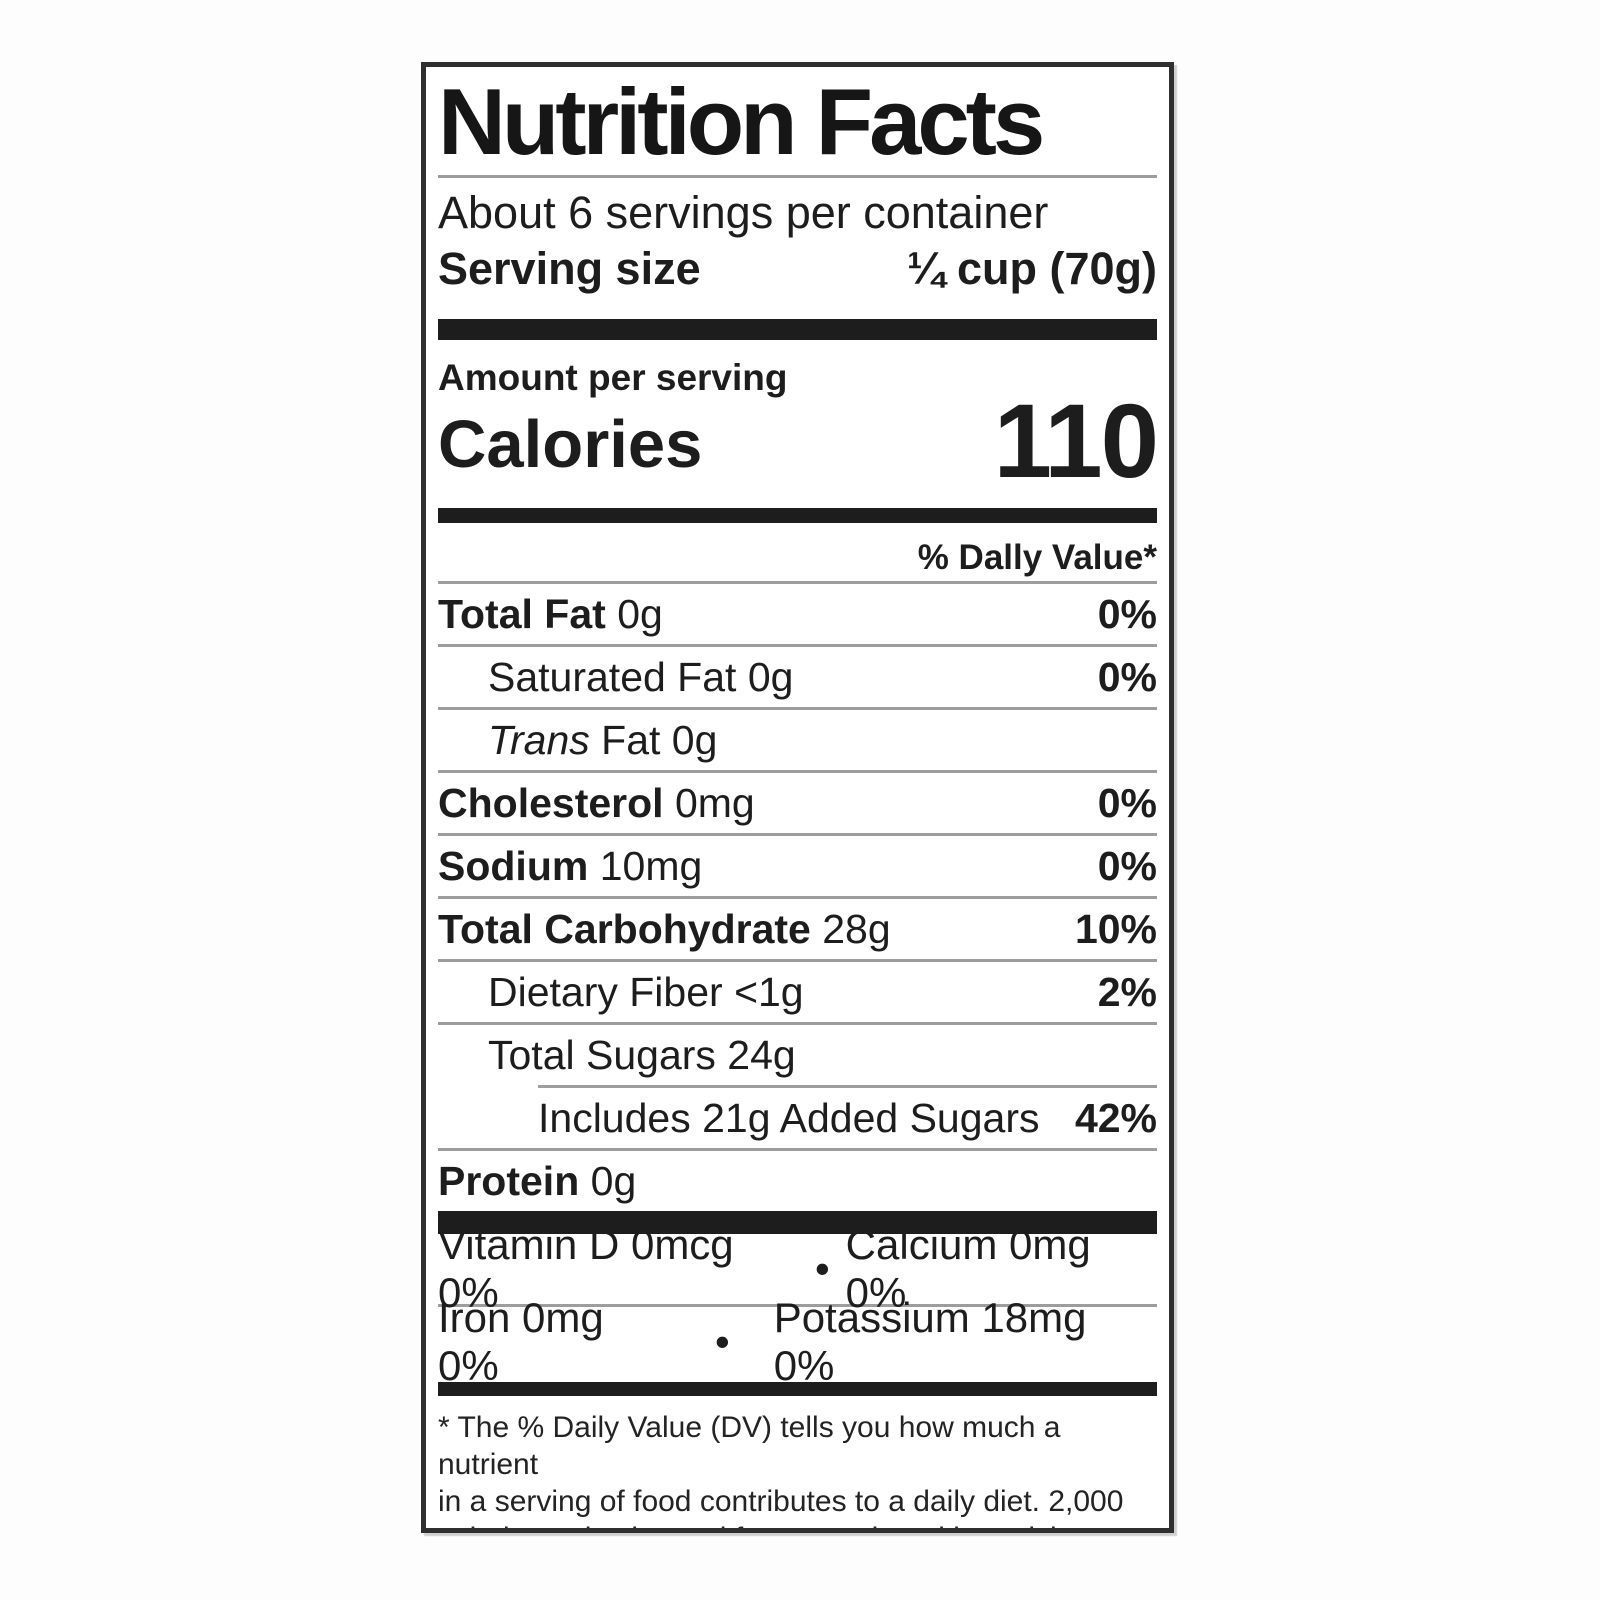 This screenshot has width=1600, height=1600. I want to click on iron-value: Iron 0mg 0%, so click(521, 1341).